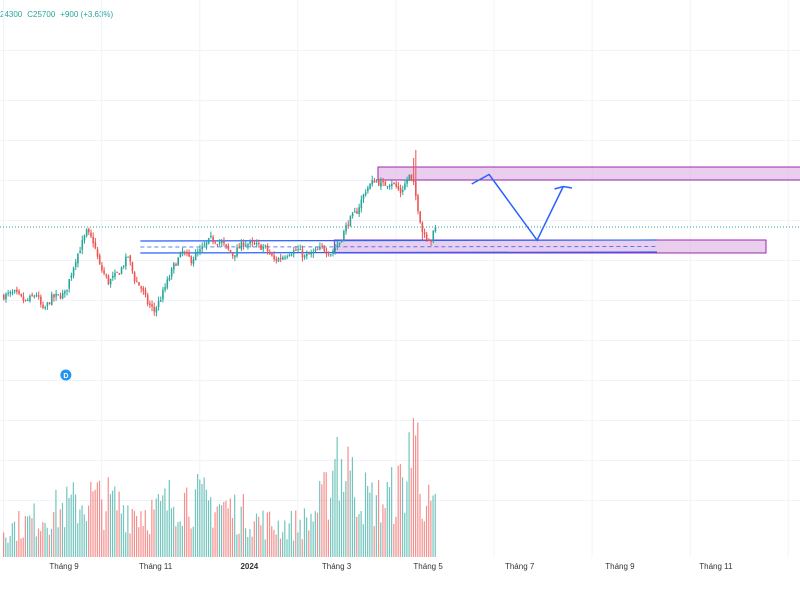 The width and height of the screenshot is (800, 600). What do you see at coordinates (428, 566) in the screenshot?
I see `x-axis-tick-label: Tháng 5` at bounding box center [428, 566].